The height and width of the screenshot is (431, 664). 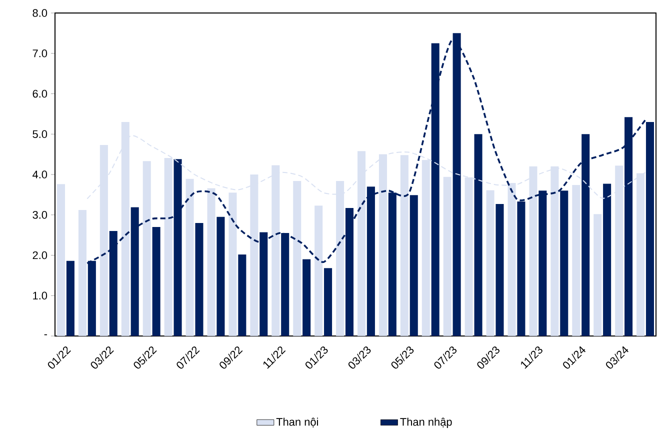 I want to click on y-tick-label: 2.0, so click(x=40, y=255).